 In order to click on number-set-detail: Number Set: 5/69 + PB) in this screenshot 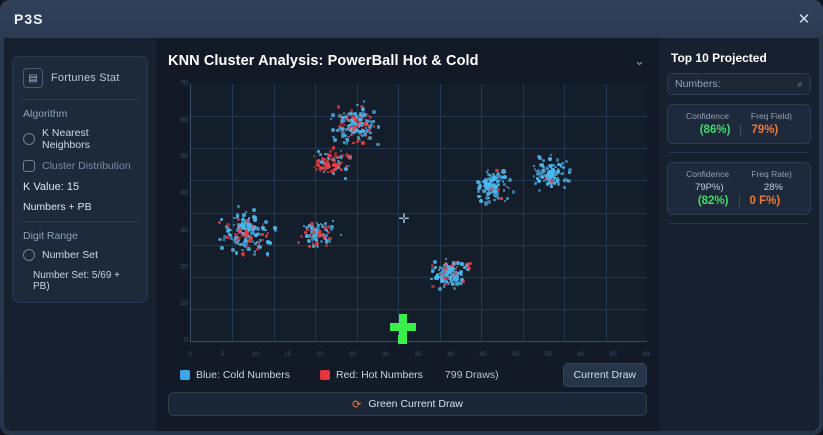, I will do `click(76, 281)`.